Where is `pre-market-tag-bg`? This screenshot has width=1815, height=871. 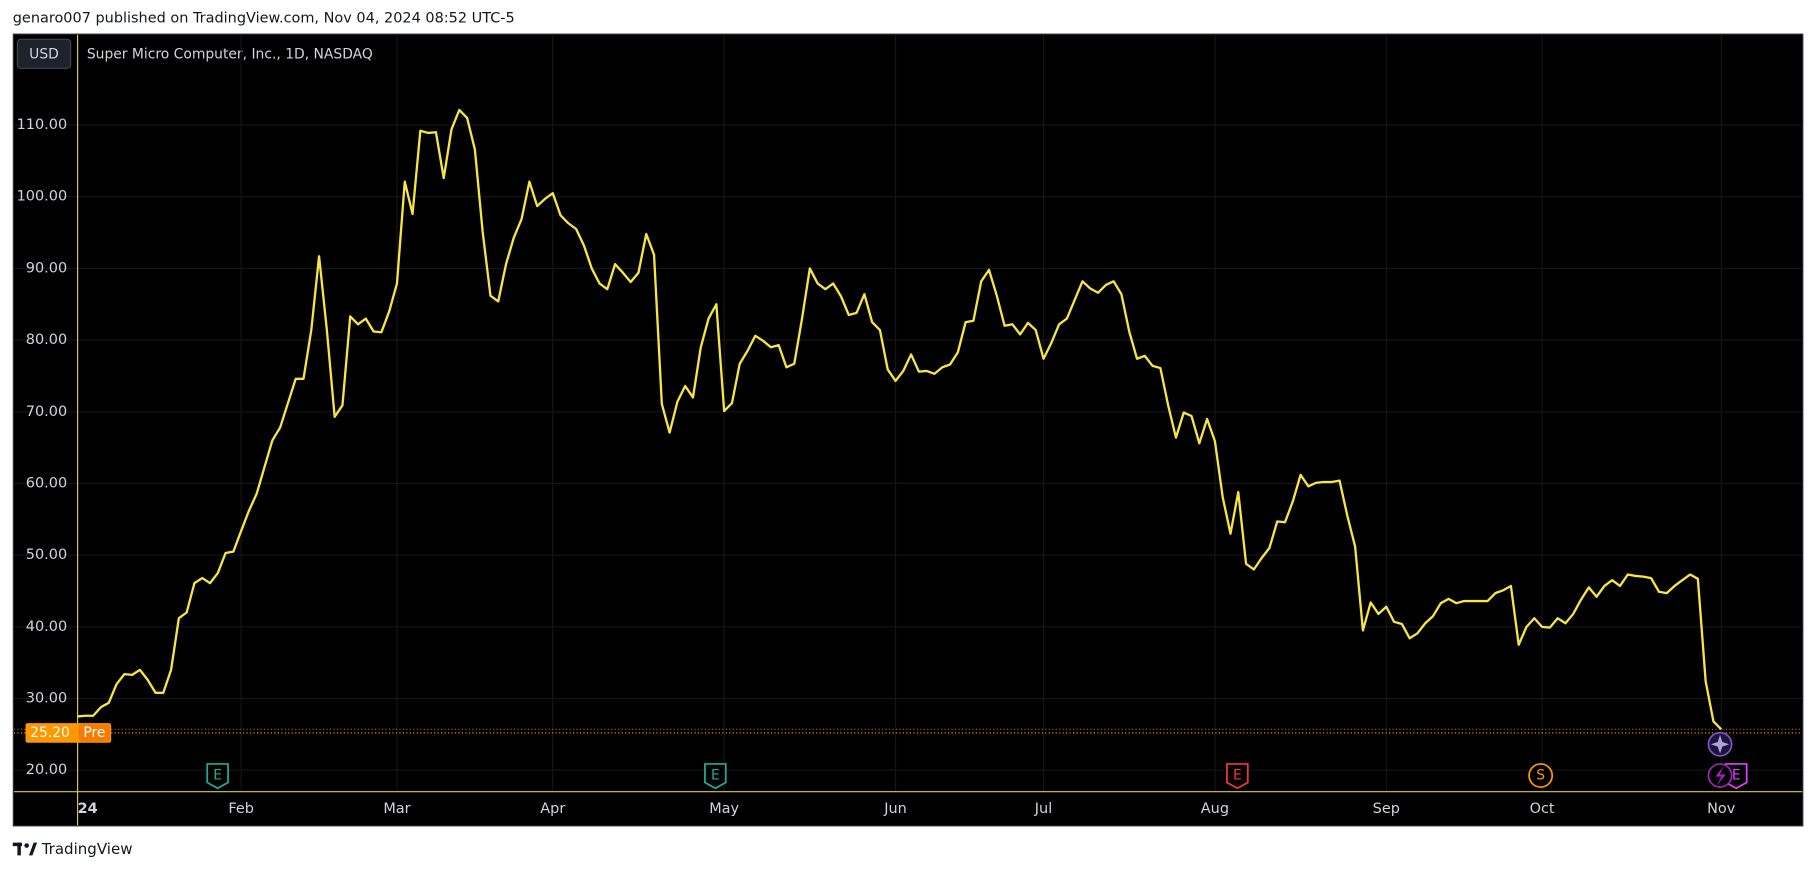 pre-market-tag-bg is located at coordinates (94, 733).